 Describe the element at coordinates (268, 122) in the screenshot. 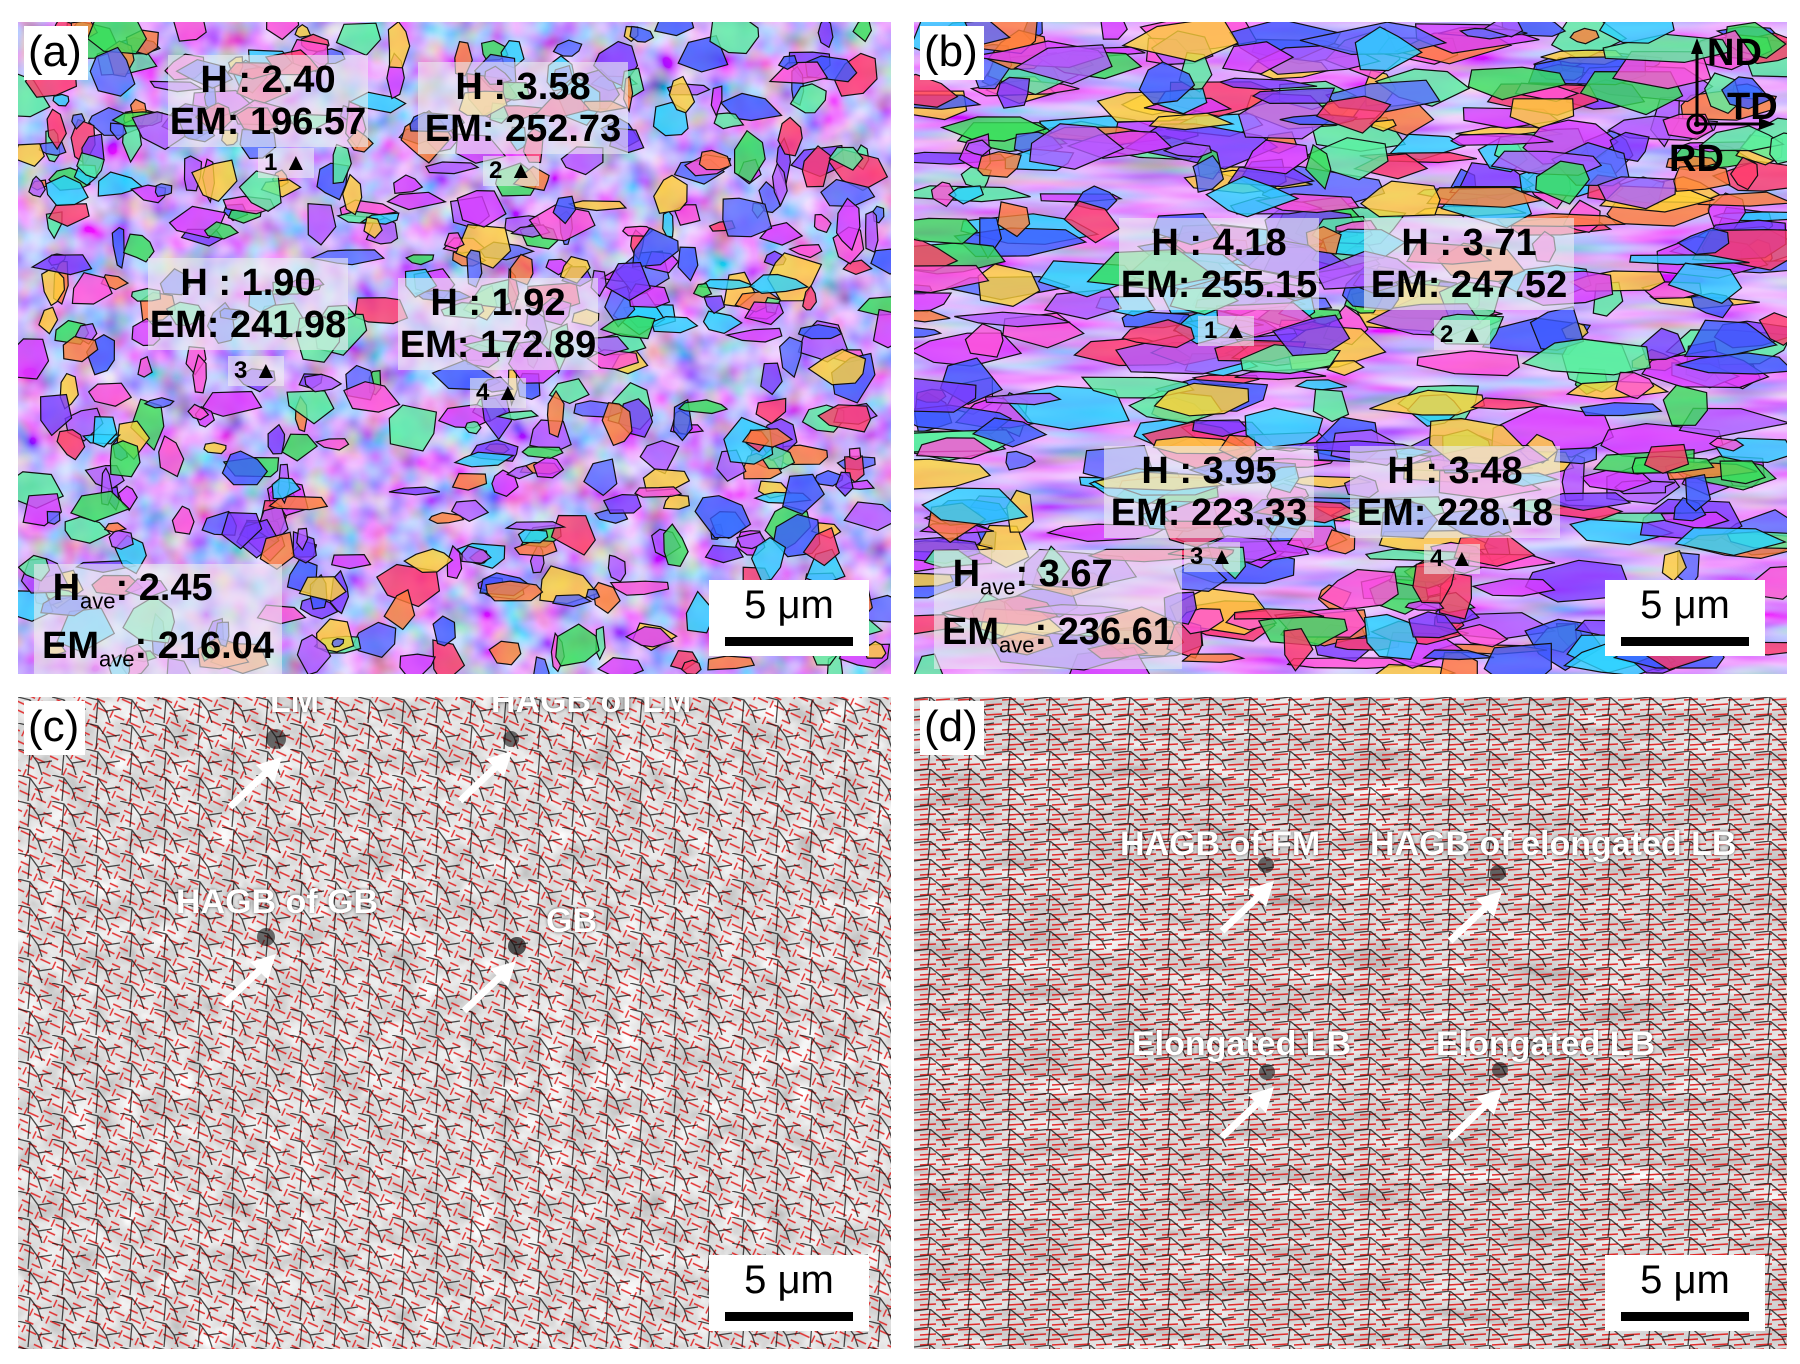

I see `modulus-value: EM: 196.57` at that location.